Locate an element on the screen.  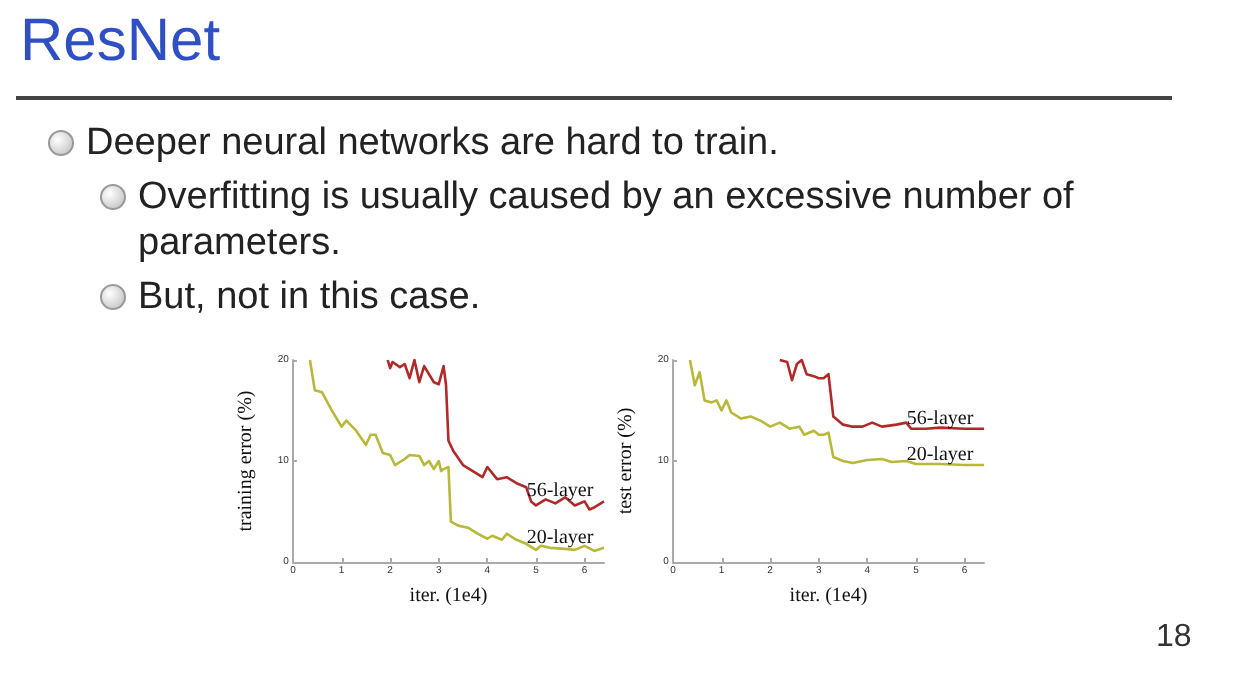
text: Overfitting is usually caused by an excessive number of parameters. is located at coordinates (607, 220).